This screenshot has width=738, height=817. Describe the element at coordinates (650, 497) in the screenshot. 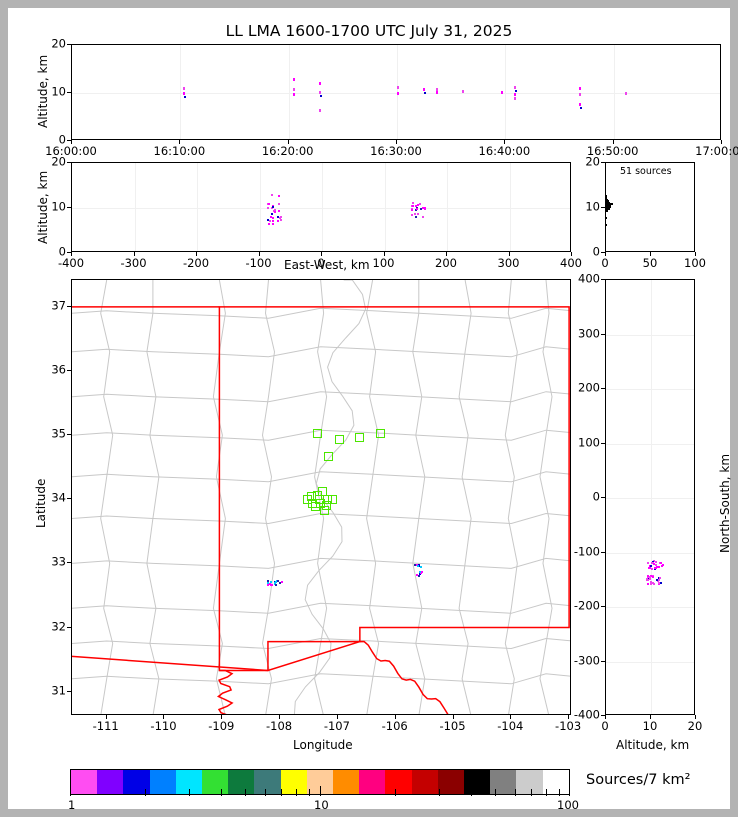

I see `north-south-height-panel` at that location.